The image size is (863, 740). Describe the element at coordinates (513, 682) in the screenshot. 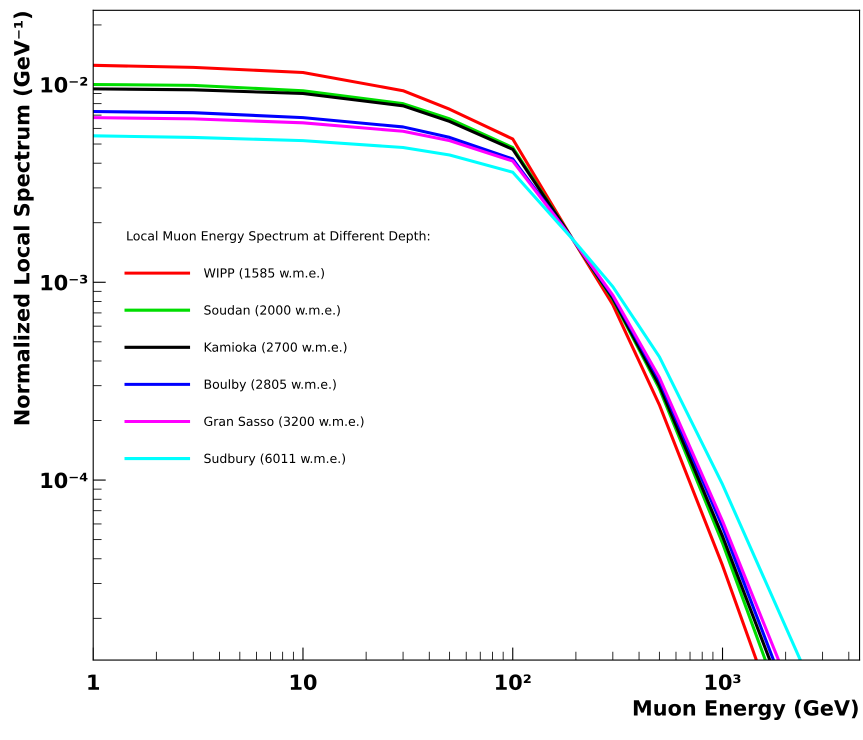

I see `x-tick-label: 10²` at that location.